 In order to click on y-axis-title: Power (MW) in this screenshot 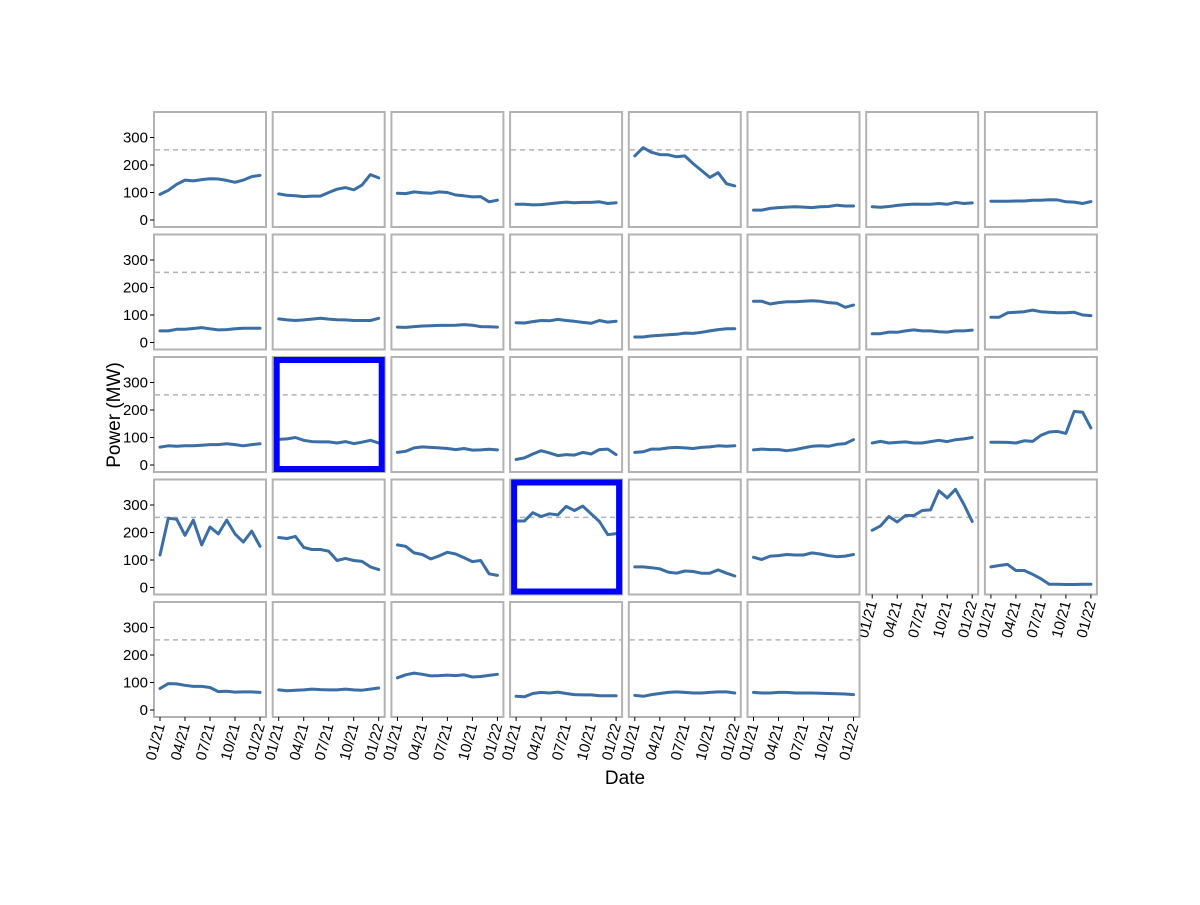, I will do `click(114, 415)`.